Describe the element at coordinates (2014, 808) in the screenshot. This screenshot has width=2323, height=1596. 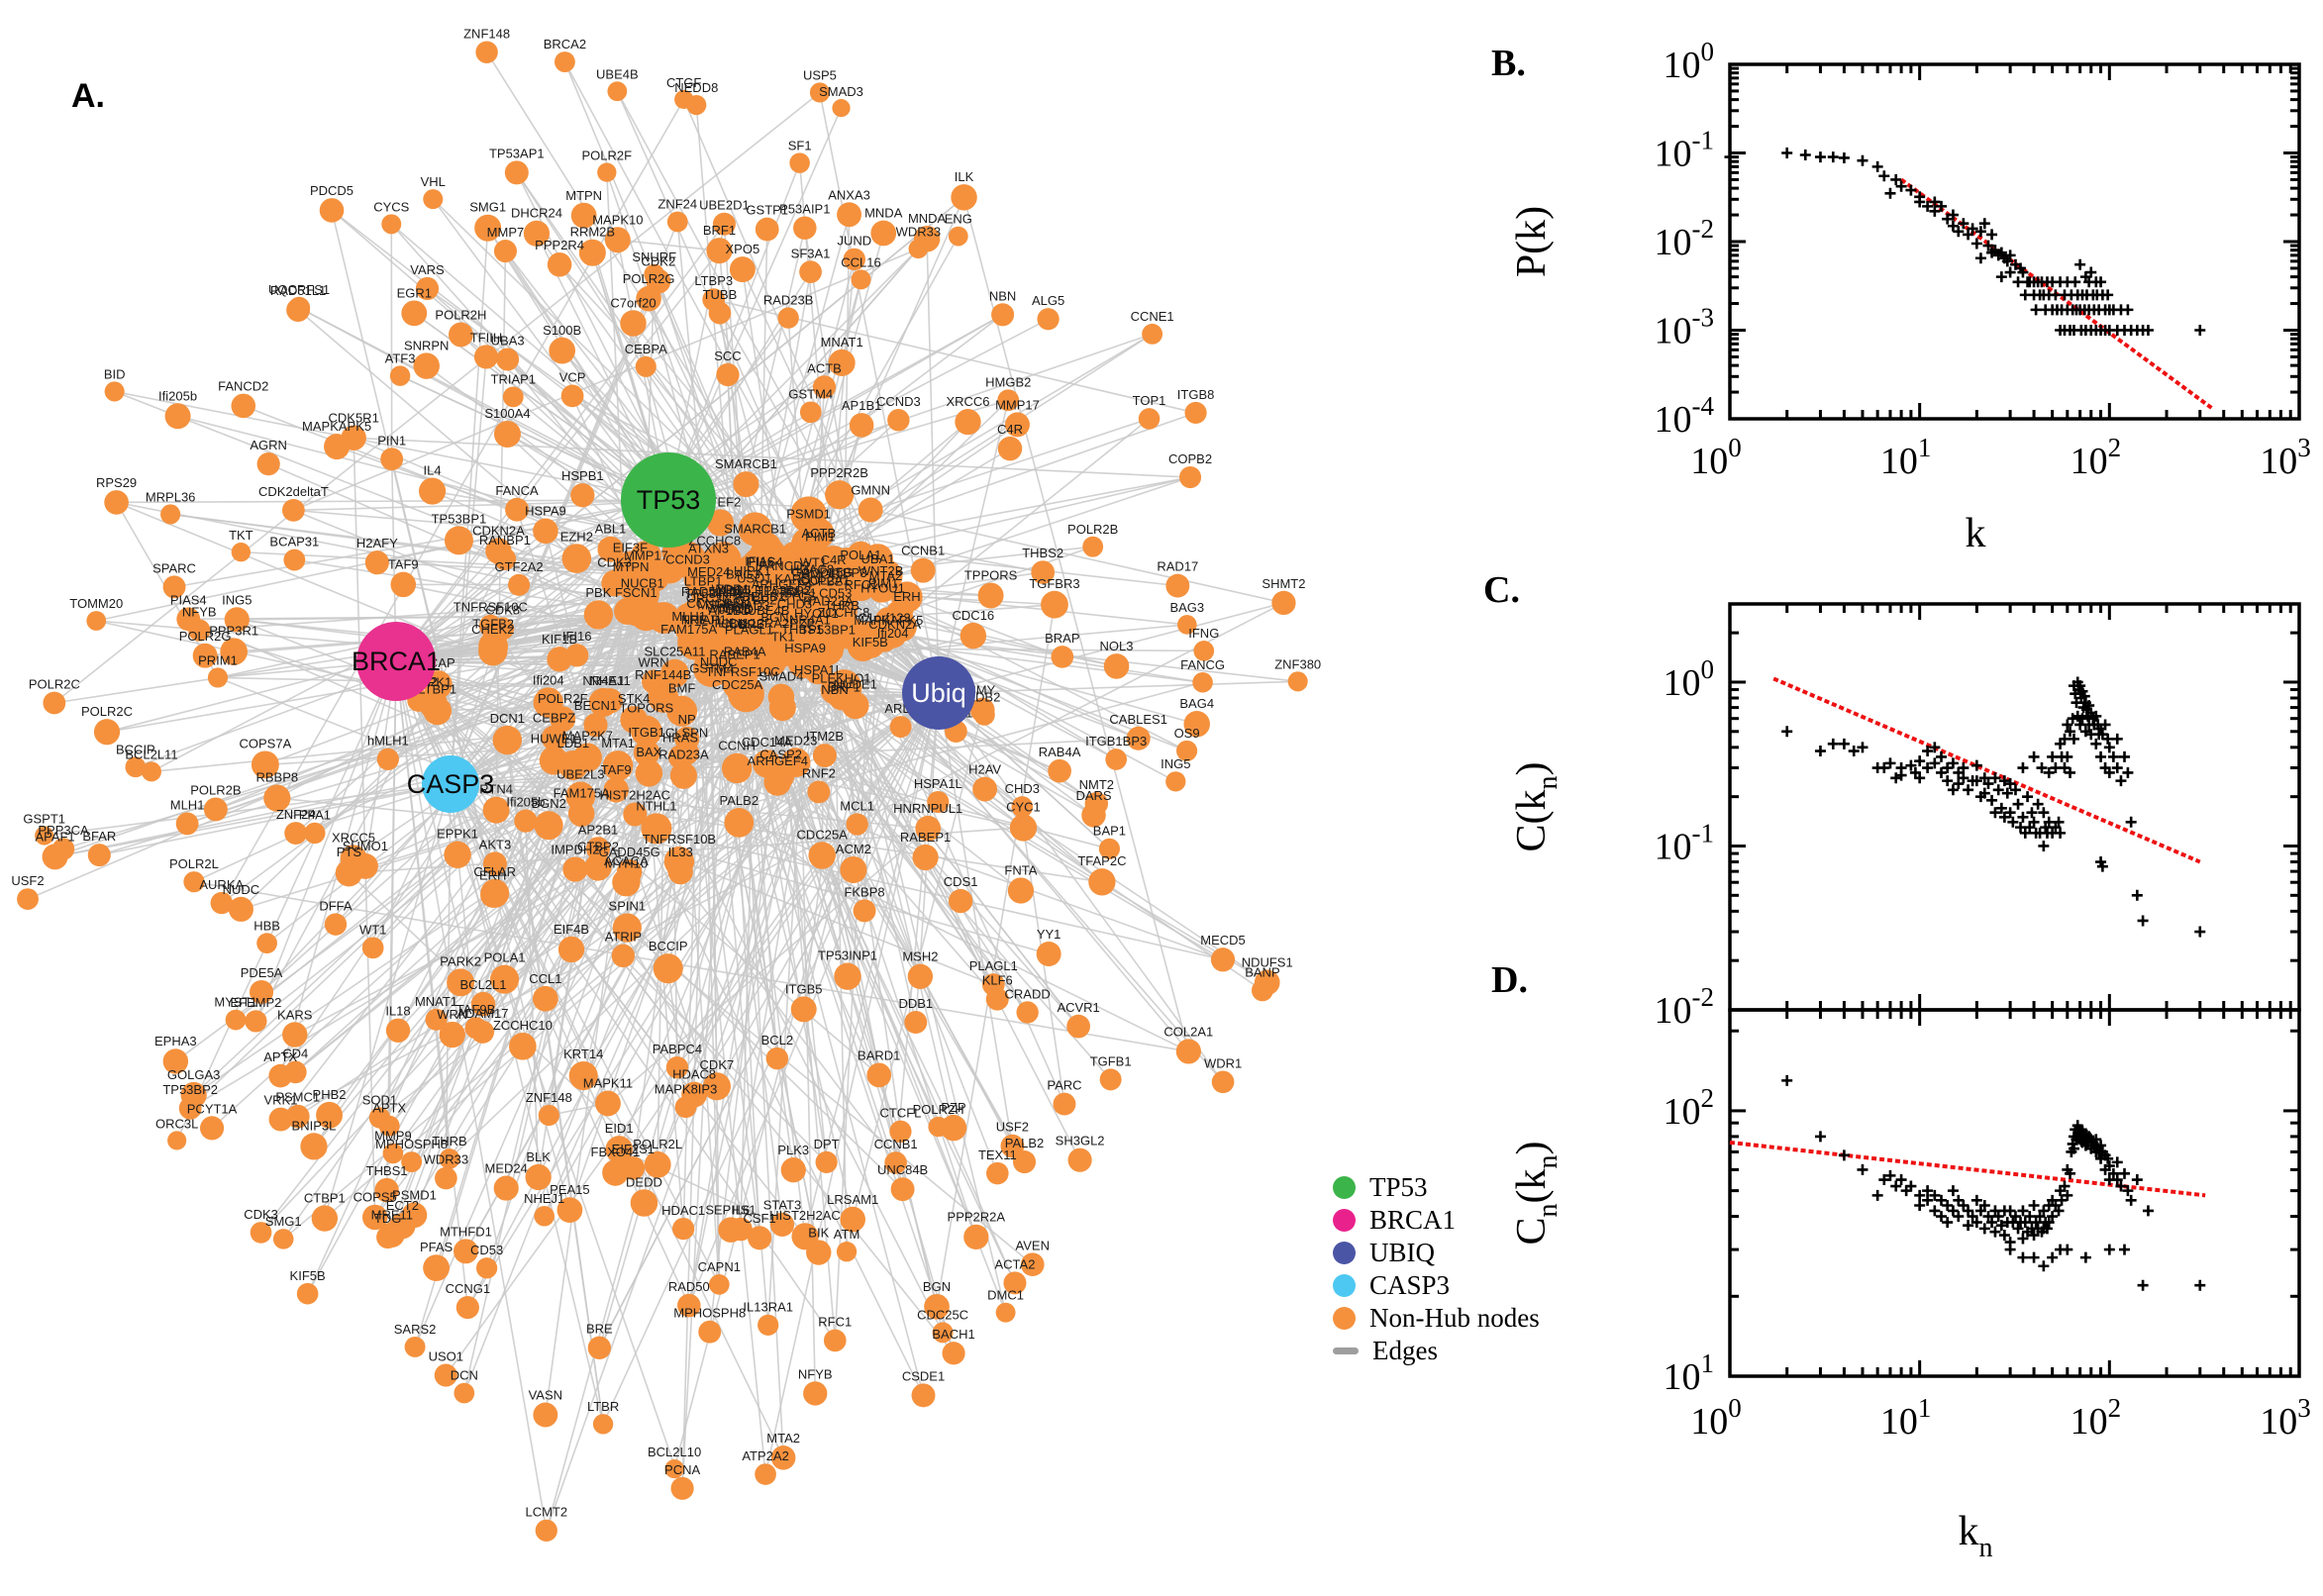
I see `ticks-C` at that location.